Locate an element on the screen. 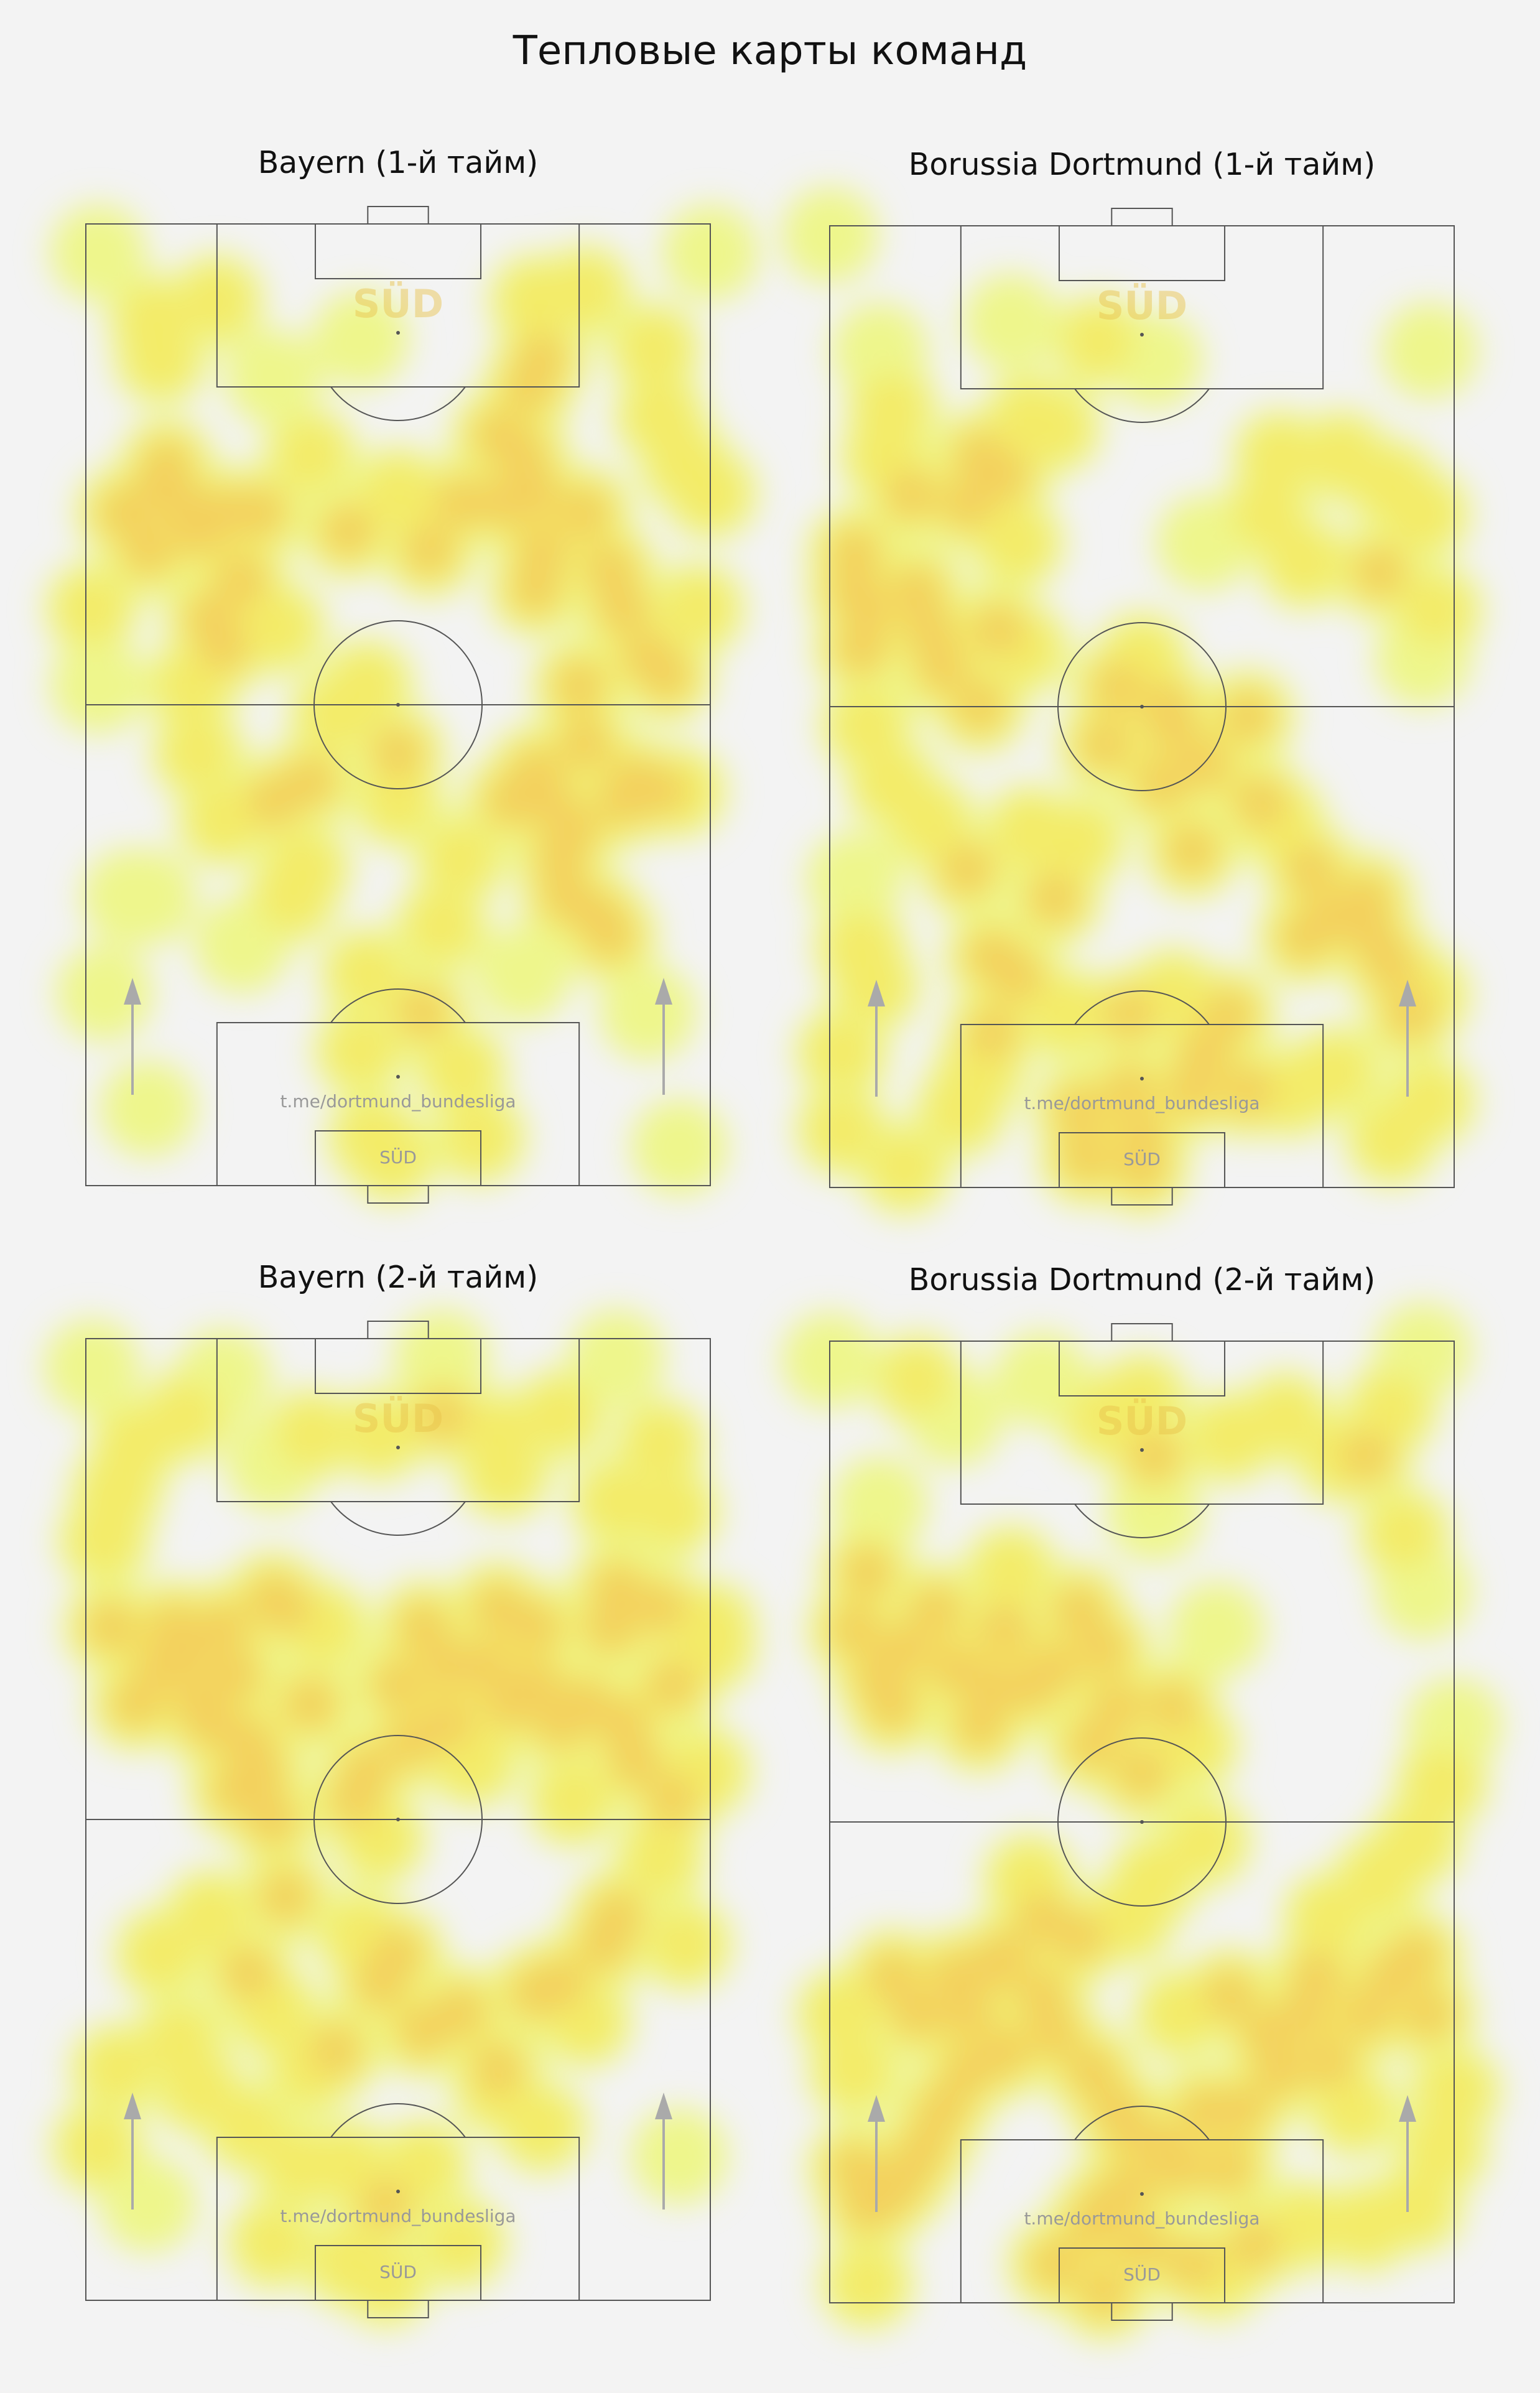 This screenshot has width=1540, height=2393. goal-bottom is located at coordinates (398, 2309).